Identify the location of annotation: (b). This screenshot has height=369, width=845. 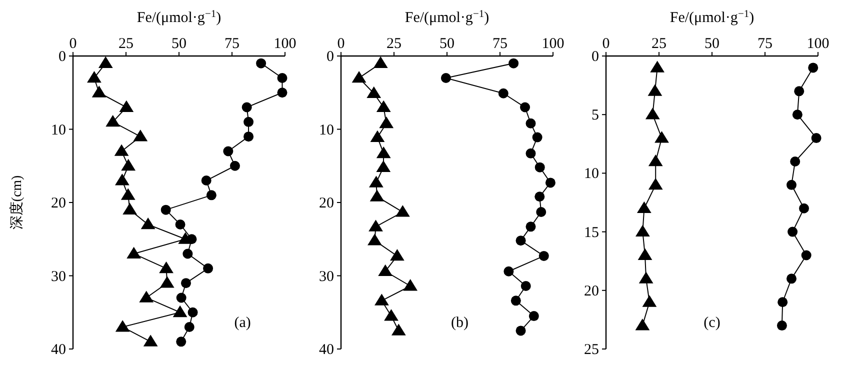
(459, 323).